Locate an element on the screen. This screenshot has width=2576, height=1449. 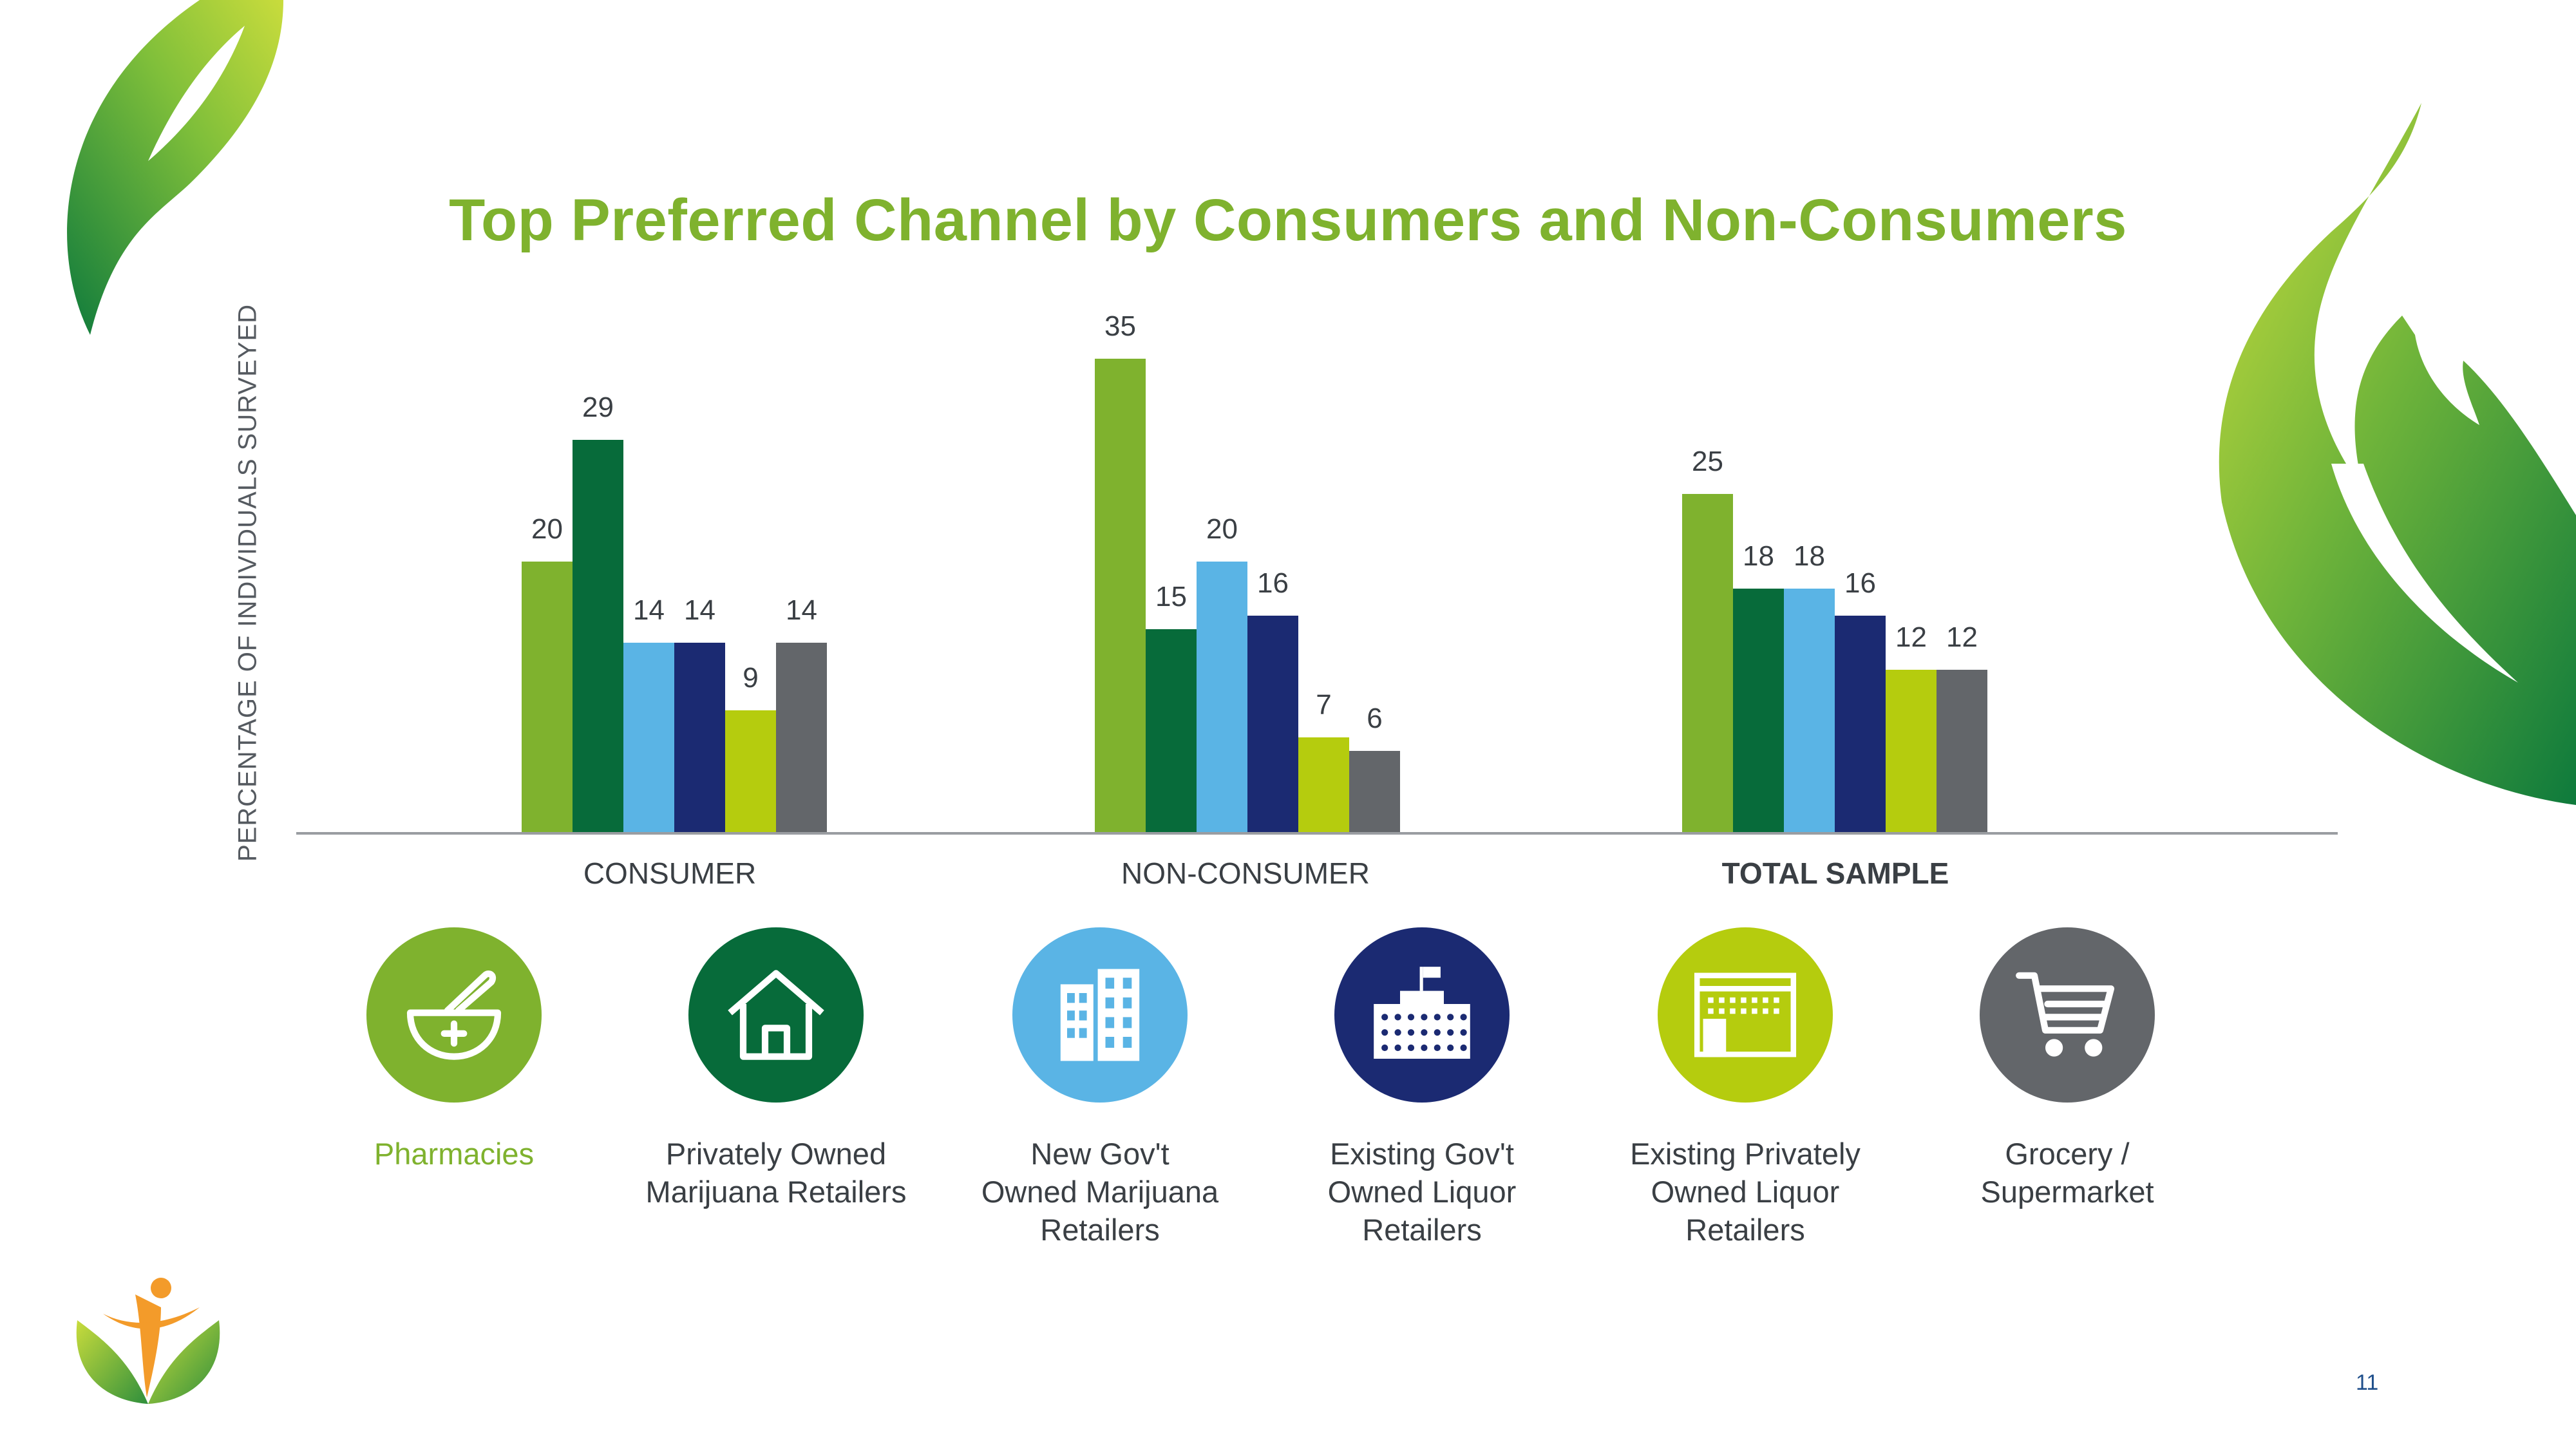
bar-value-label: 6 is located at coordinates (1374, 718).